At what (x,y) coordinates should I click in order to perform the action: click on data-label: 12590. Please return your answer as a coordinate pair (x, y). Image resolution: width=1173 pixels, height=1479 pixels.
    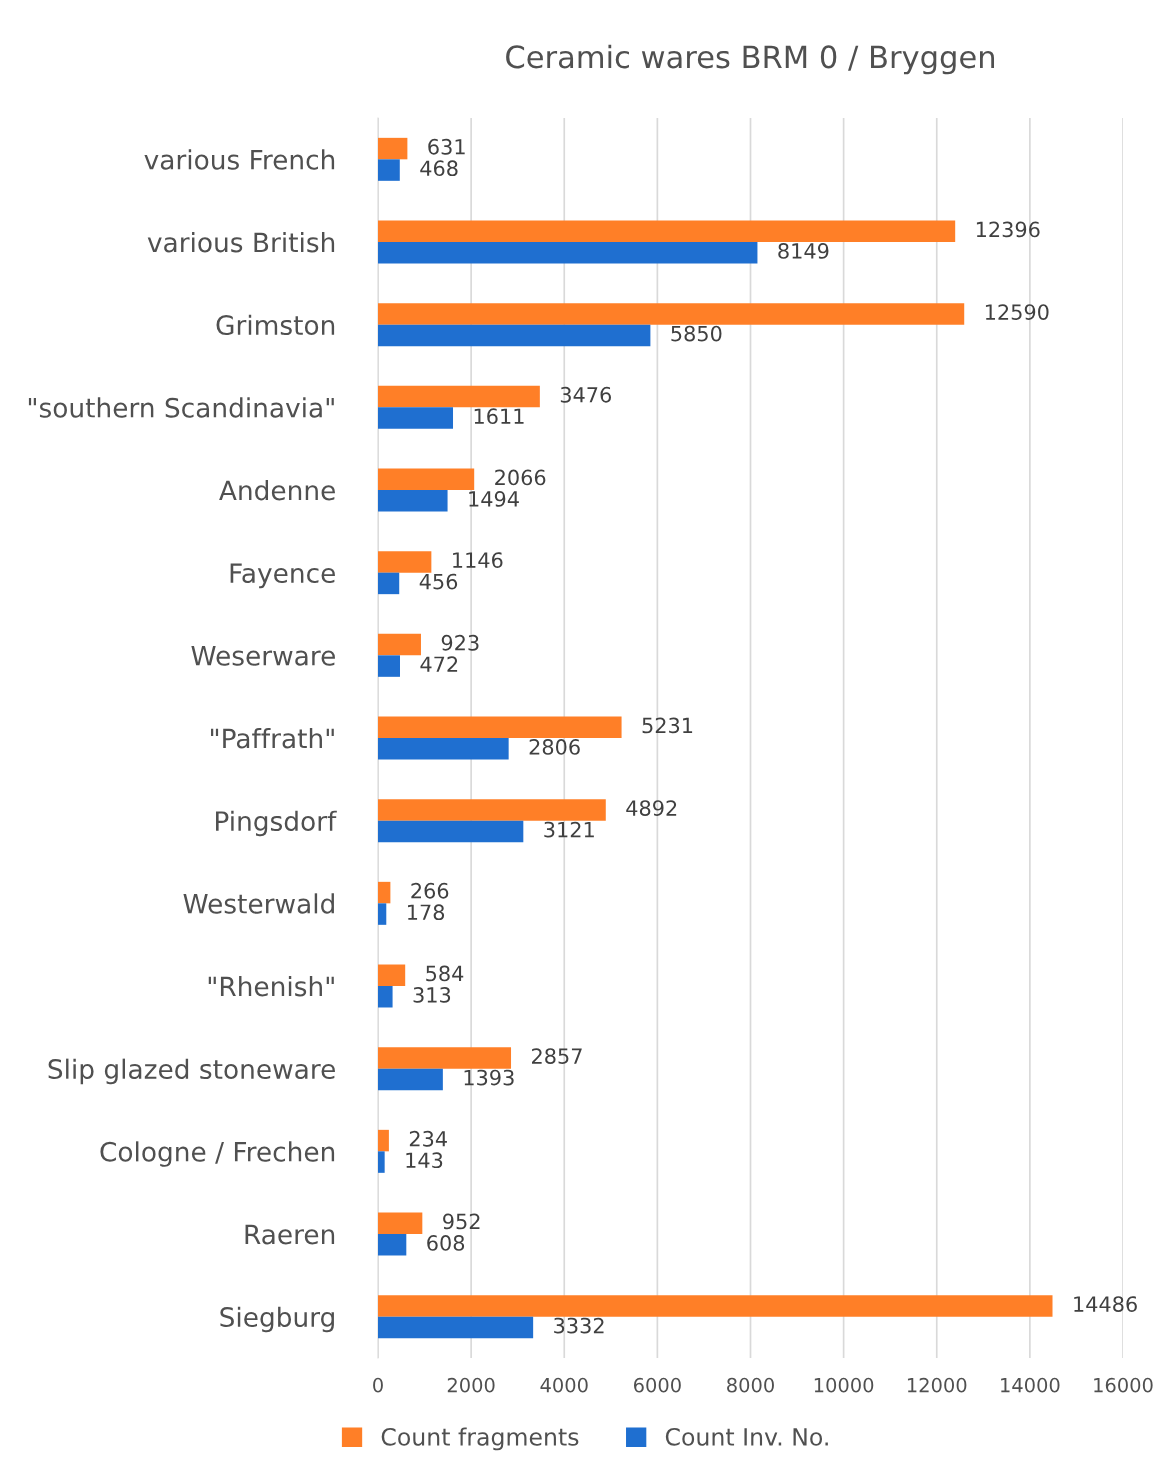
    Looking at the image, I should click on (1017, 312).